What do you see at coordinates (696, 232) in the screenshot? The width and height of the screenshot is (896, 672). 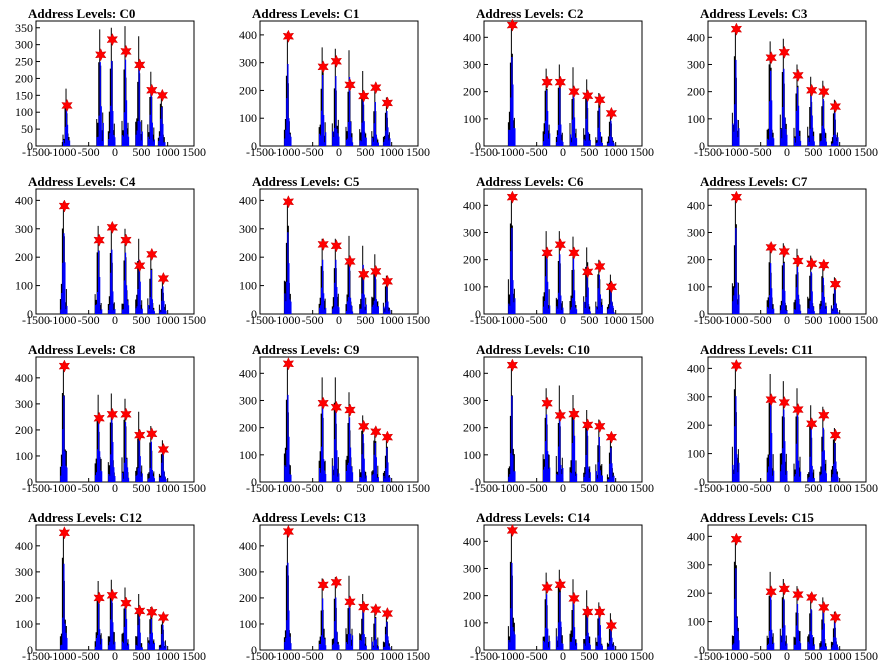 I see `y-tick-label: 300` at bounding box center [696, 232].